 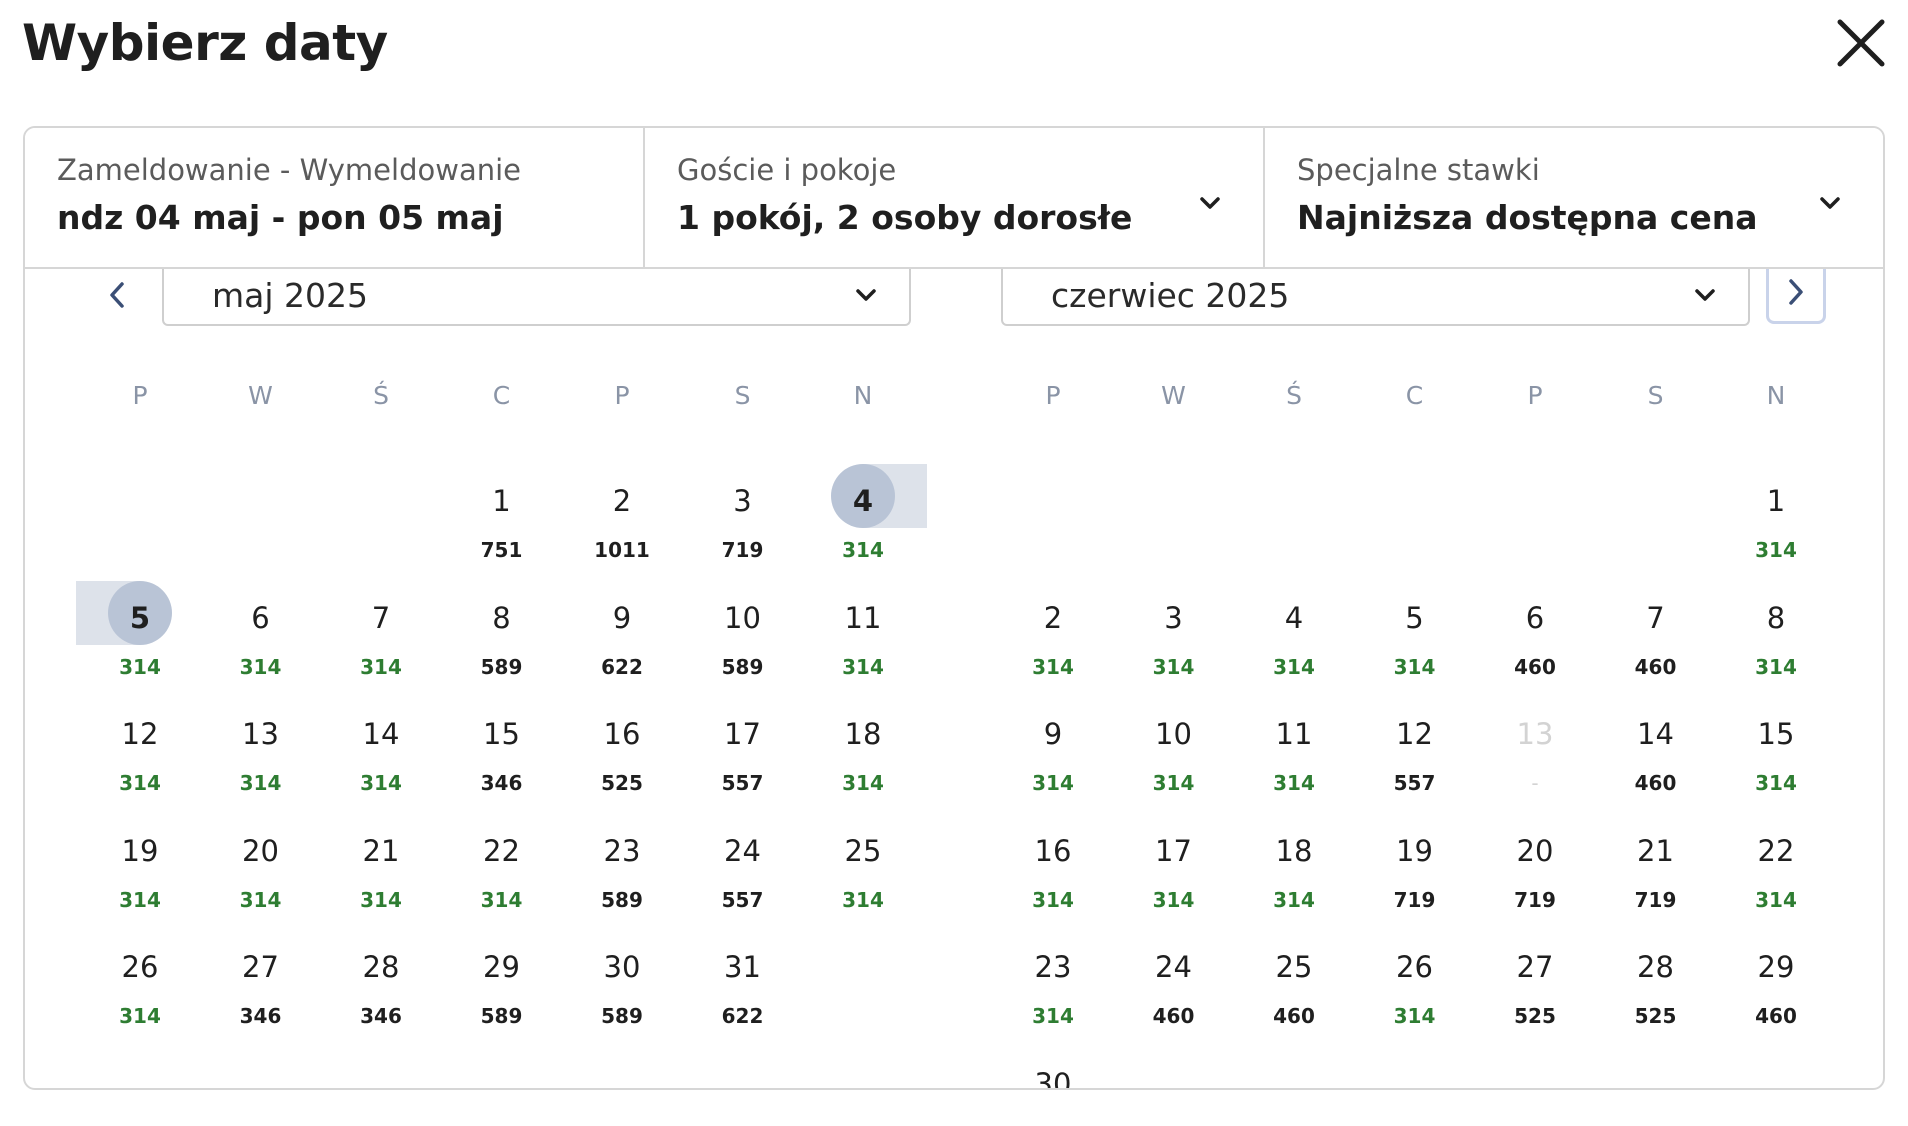 What do you see at coordinates (1776, 522) in the screenshot?
I see `calendar-day: 1 314` at bounding box center [1776, 522].